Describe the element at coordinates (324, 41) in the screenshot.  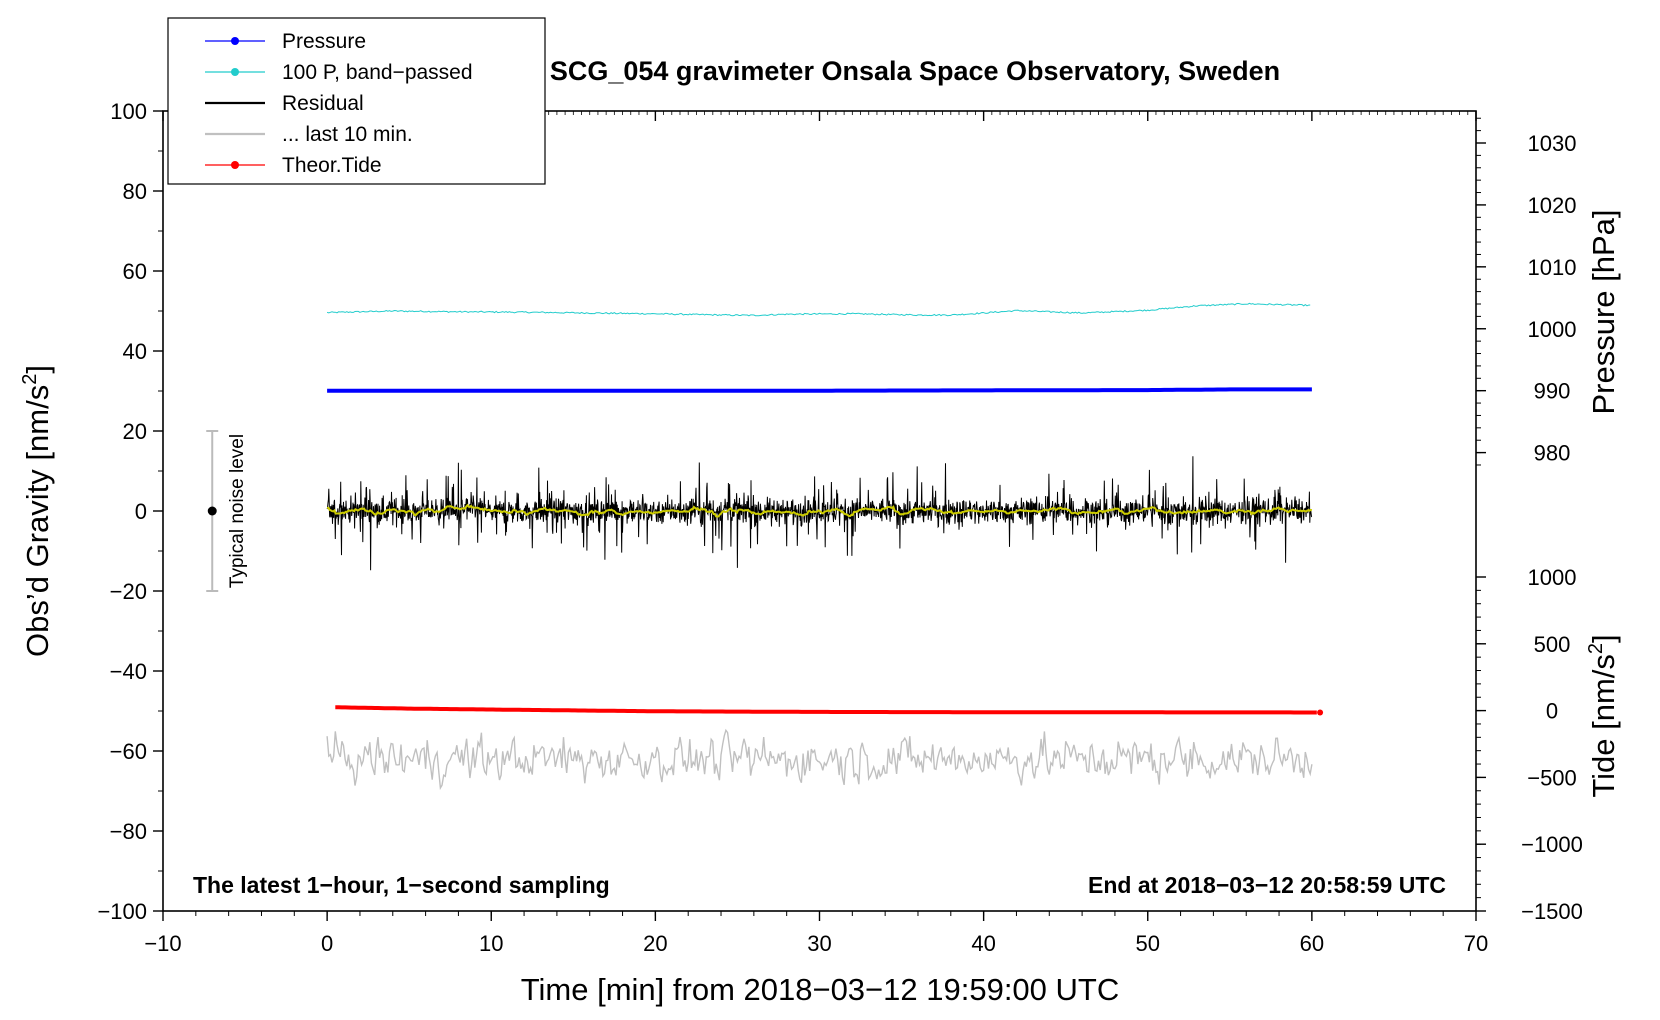
I see `legend-label: Pressure` at that location.